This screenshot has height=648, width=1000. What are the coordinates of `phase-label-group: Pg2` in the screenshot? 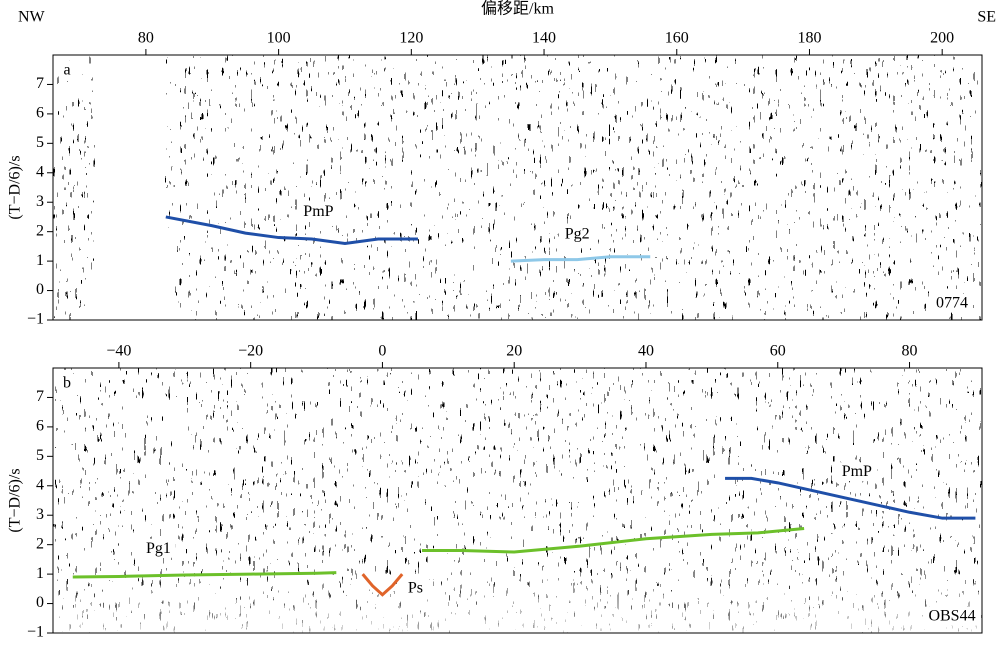 It's located at (577, 234).